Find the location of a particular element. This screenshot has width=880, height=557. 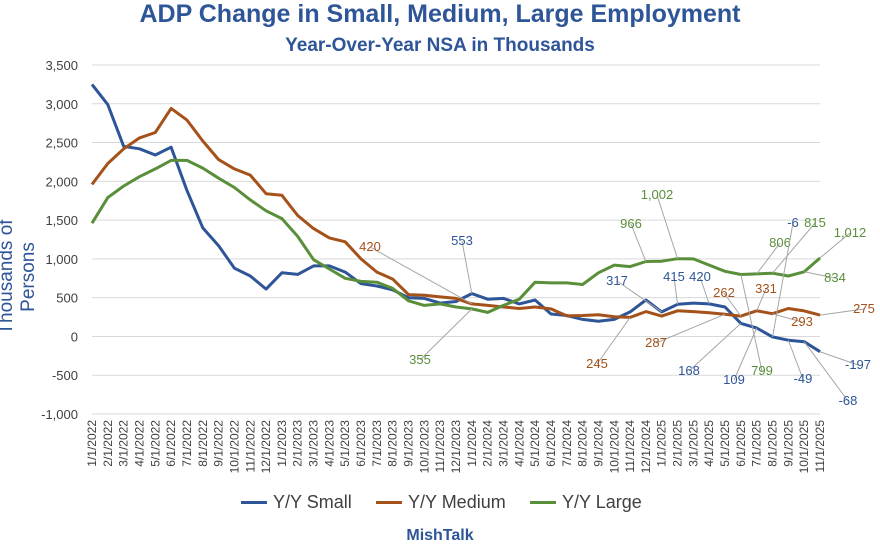

data-label: 1,002 is located at coordinates (657, 194).